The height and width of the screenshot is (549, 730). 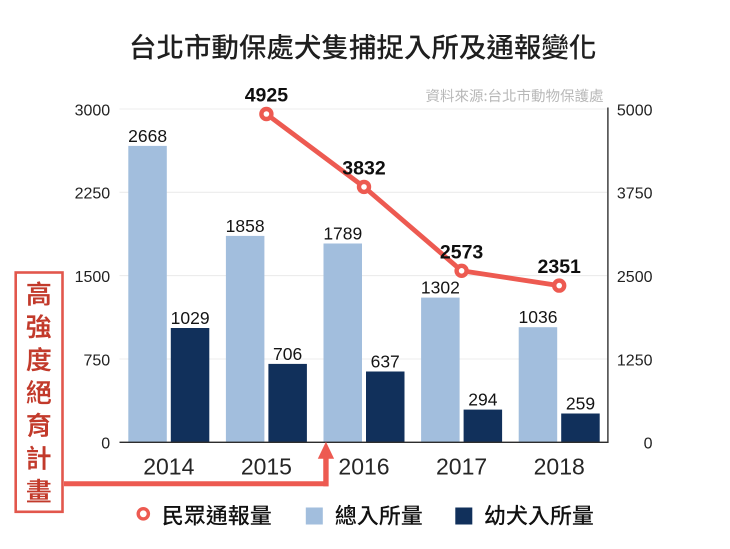 I want to click on svg-text: 1036, so click(x=538, y=317).